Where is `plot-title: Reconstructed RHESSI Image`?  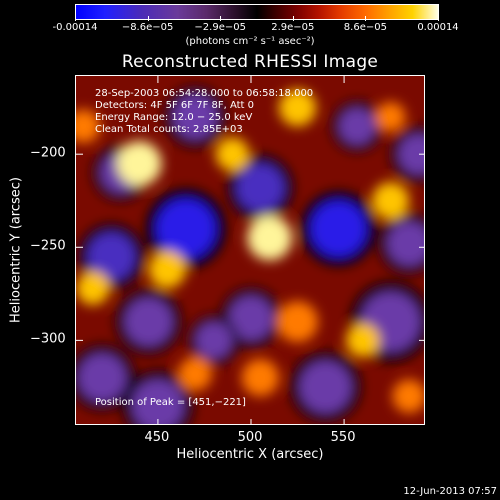 plot-title: Reconstructed RHESSI Image is located at coordinates (250, 62).